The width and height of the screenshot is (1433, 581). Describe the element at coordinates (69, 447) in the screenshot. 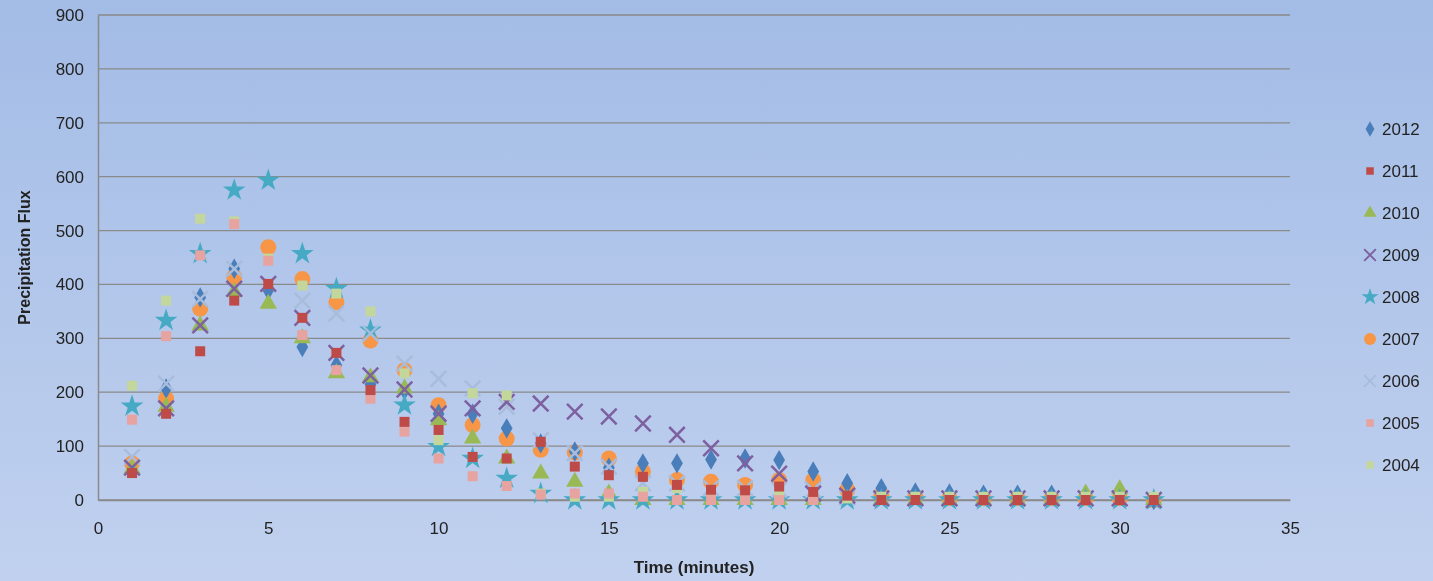

I see `y-tick-label: 100` at that location.